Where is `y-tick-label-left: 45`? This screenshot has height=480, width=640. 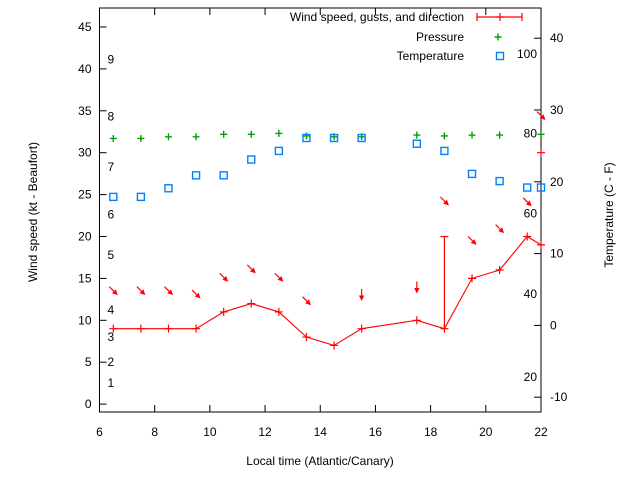 y-tick-label-left: 45 is located at coordinates (85, 27).